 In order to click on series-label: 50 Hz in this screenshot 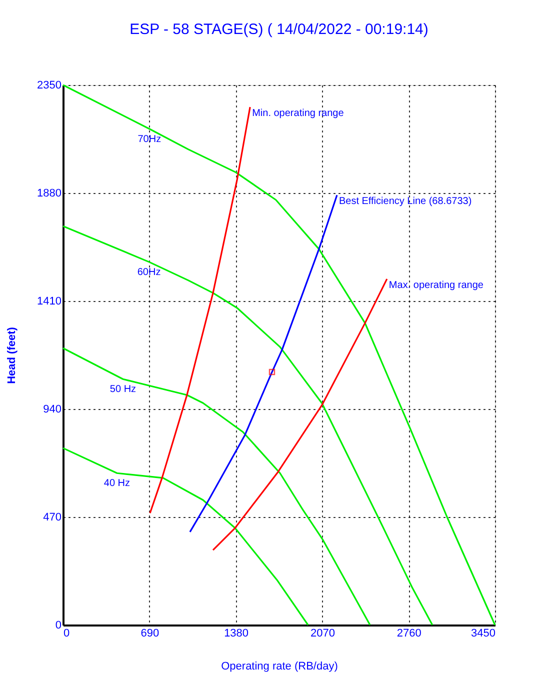, I will do `click(123, 390)`.